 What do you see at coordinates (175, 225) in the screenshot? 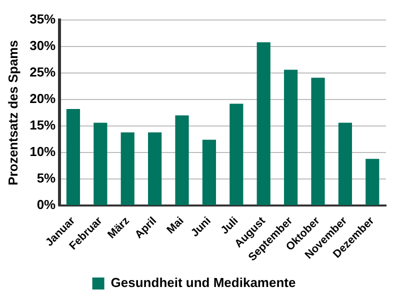
I see `x-tick-label: Mai` at bounding box center [175, 225].